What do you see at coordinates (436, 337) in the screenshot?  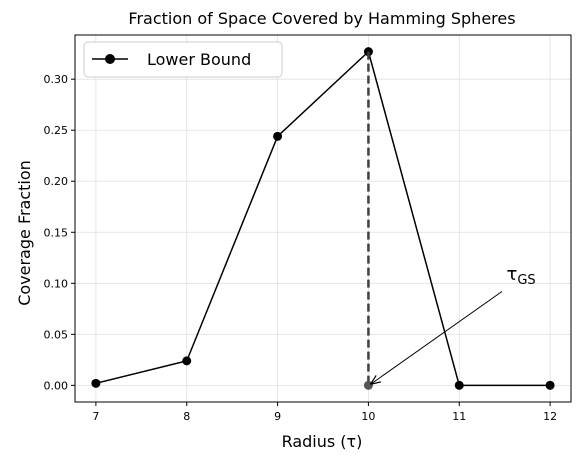 I see `annotation-arrow` at bounding box center [436, 337].